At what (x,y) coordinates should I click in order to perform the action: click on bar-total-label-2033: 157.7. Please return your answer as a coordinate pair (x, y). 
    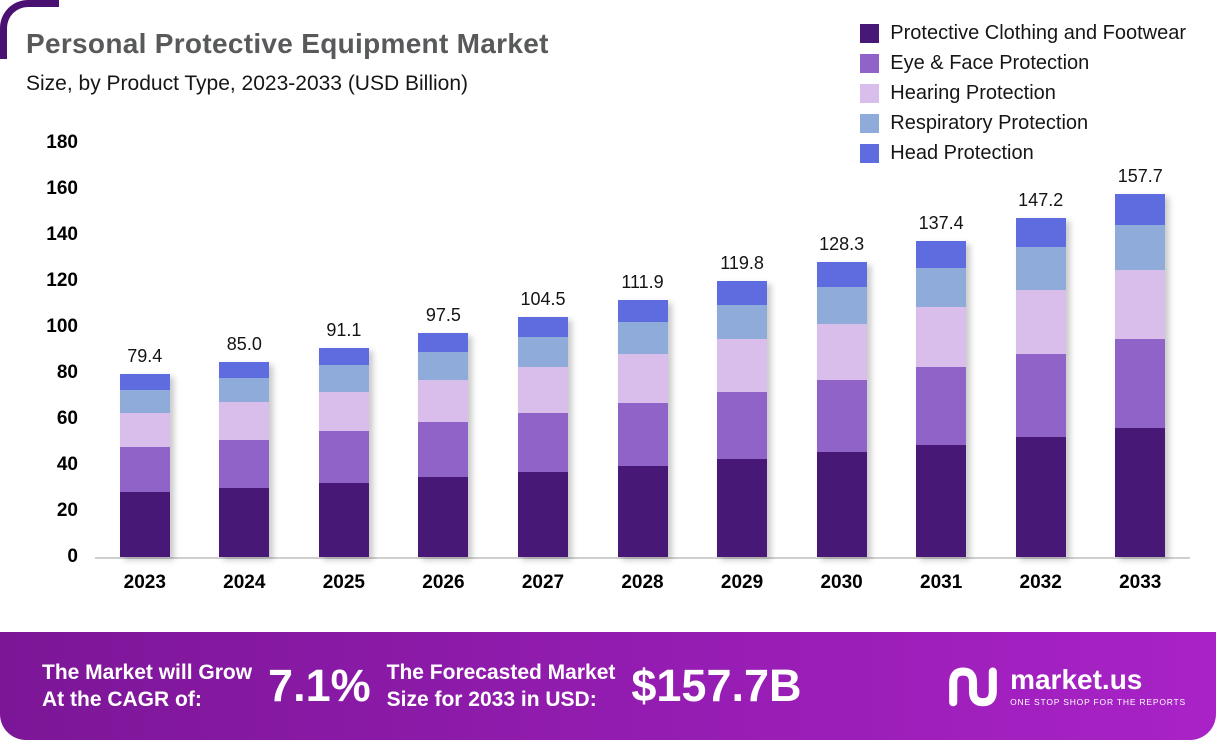
    Looking at the image, I should click on (1140, 176).